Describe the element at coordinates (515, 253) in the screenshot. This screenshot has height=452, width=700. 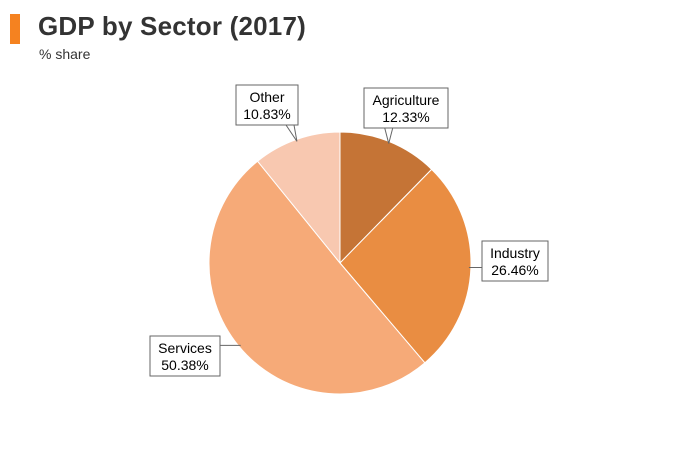
I see `slice-label-name: Industry` at that location.